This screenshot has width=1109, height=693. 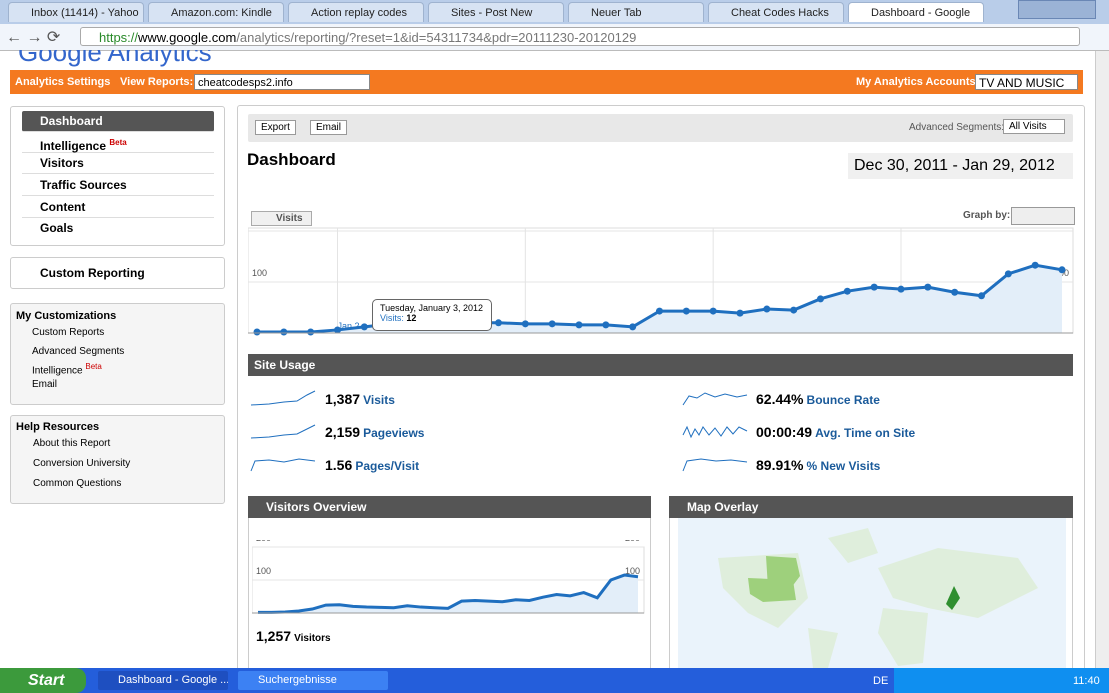 What do you see at coordinates (823, 648) in the screenshot?
I see `south-america` at bounding box center [823, 648].